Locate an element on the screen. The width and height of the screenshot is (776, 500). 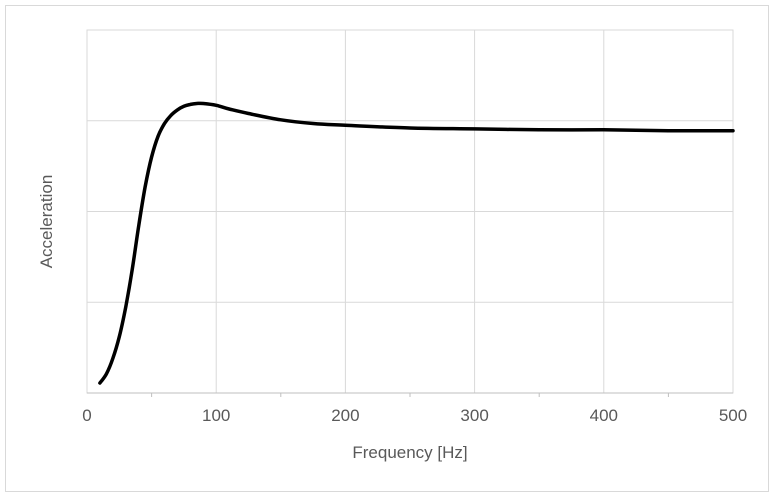
x-tick-label: 500 is located at coordinates (733, 415).